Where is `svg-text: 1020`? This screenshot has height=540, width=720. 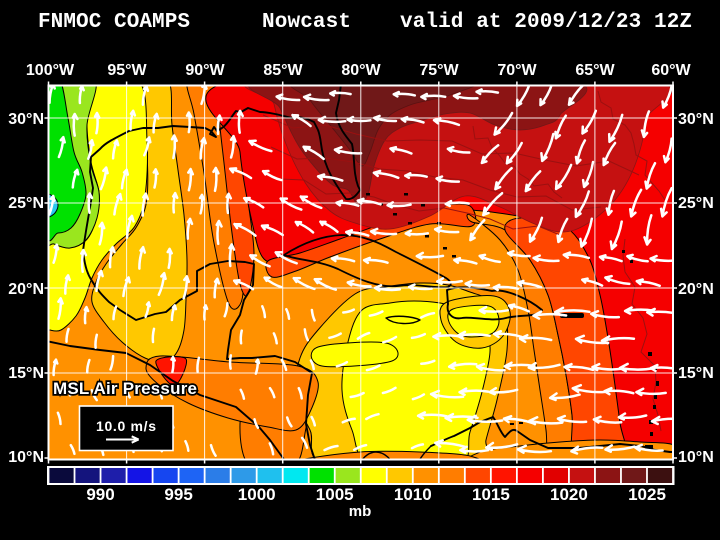
svg-text: 1020 is located at coordinates (569, 494).